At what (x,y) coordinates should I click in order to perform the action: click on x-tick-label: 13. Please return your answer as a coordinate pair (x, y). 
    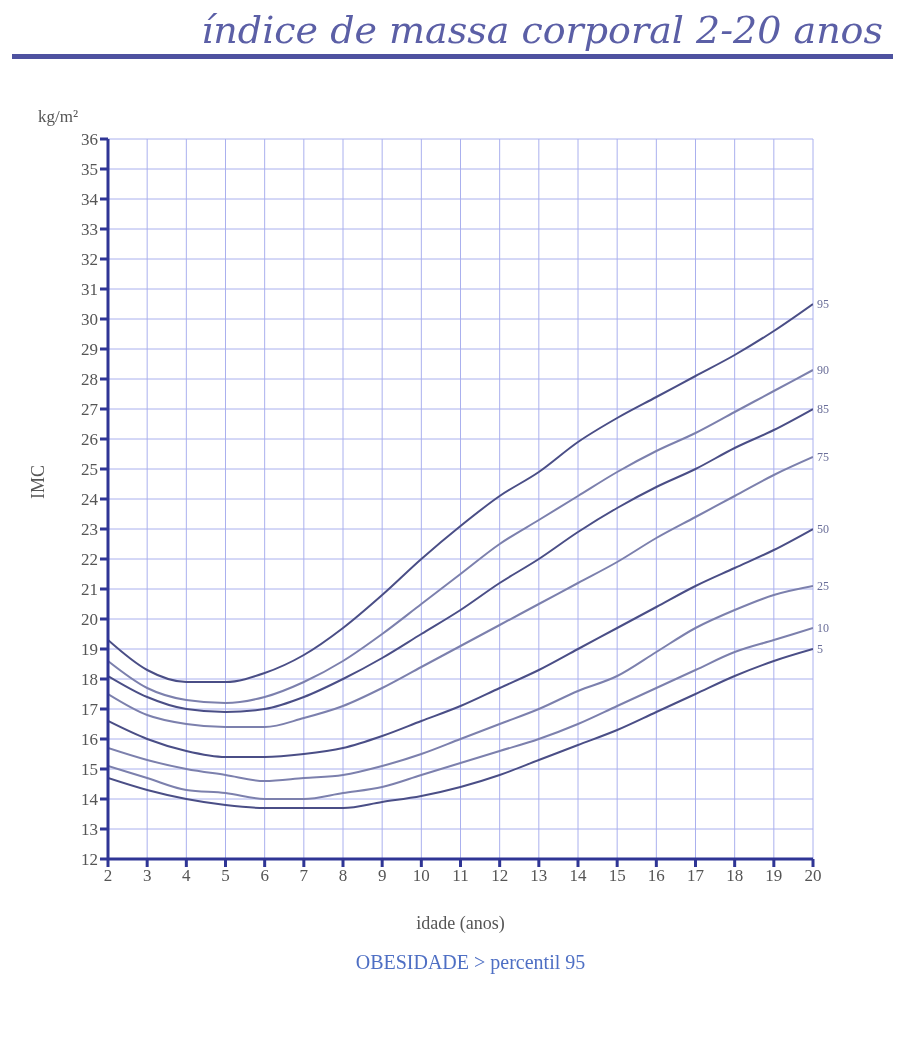
    Looking at the image, I should click on (539, 876).